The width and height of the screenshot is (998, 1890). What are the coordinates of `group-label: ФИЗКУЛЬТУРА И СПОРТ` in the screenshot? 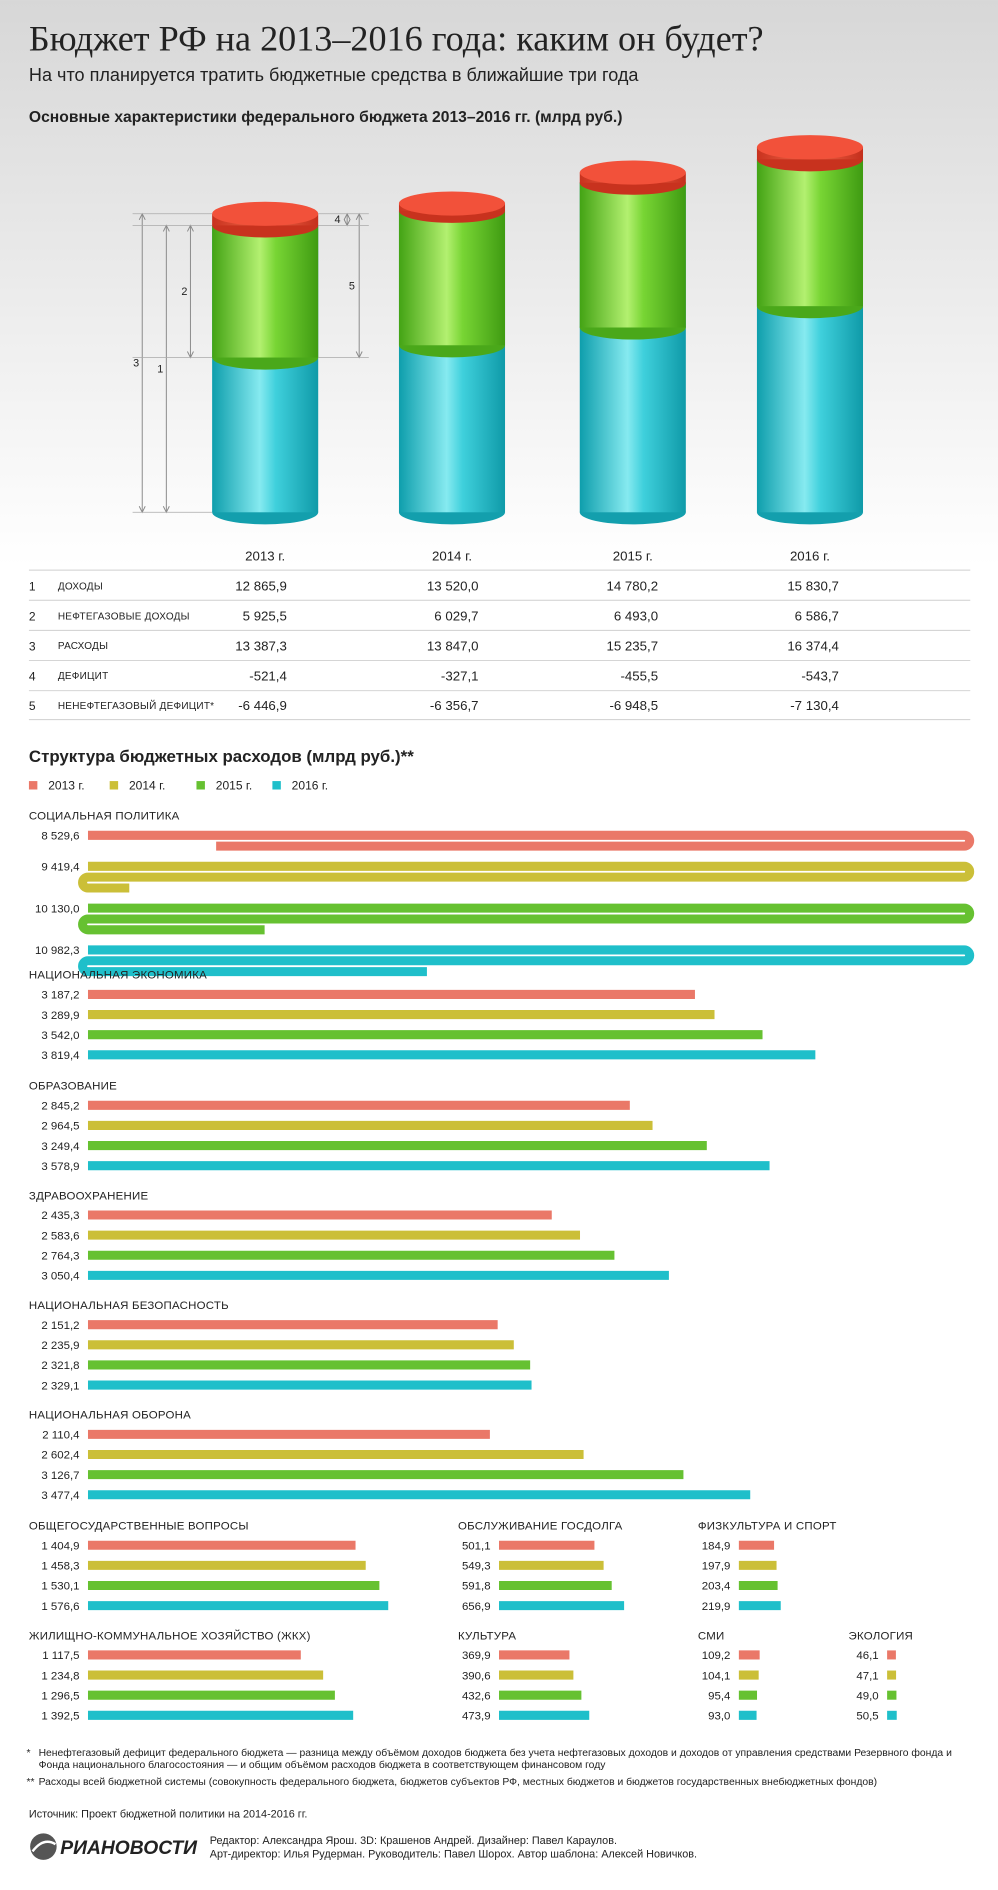 It's located at (767, 1527).